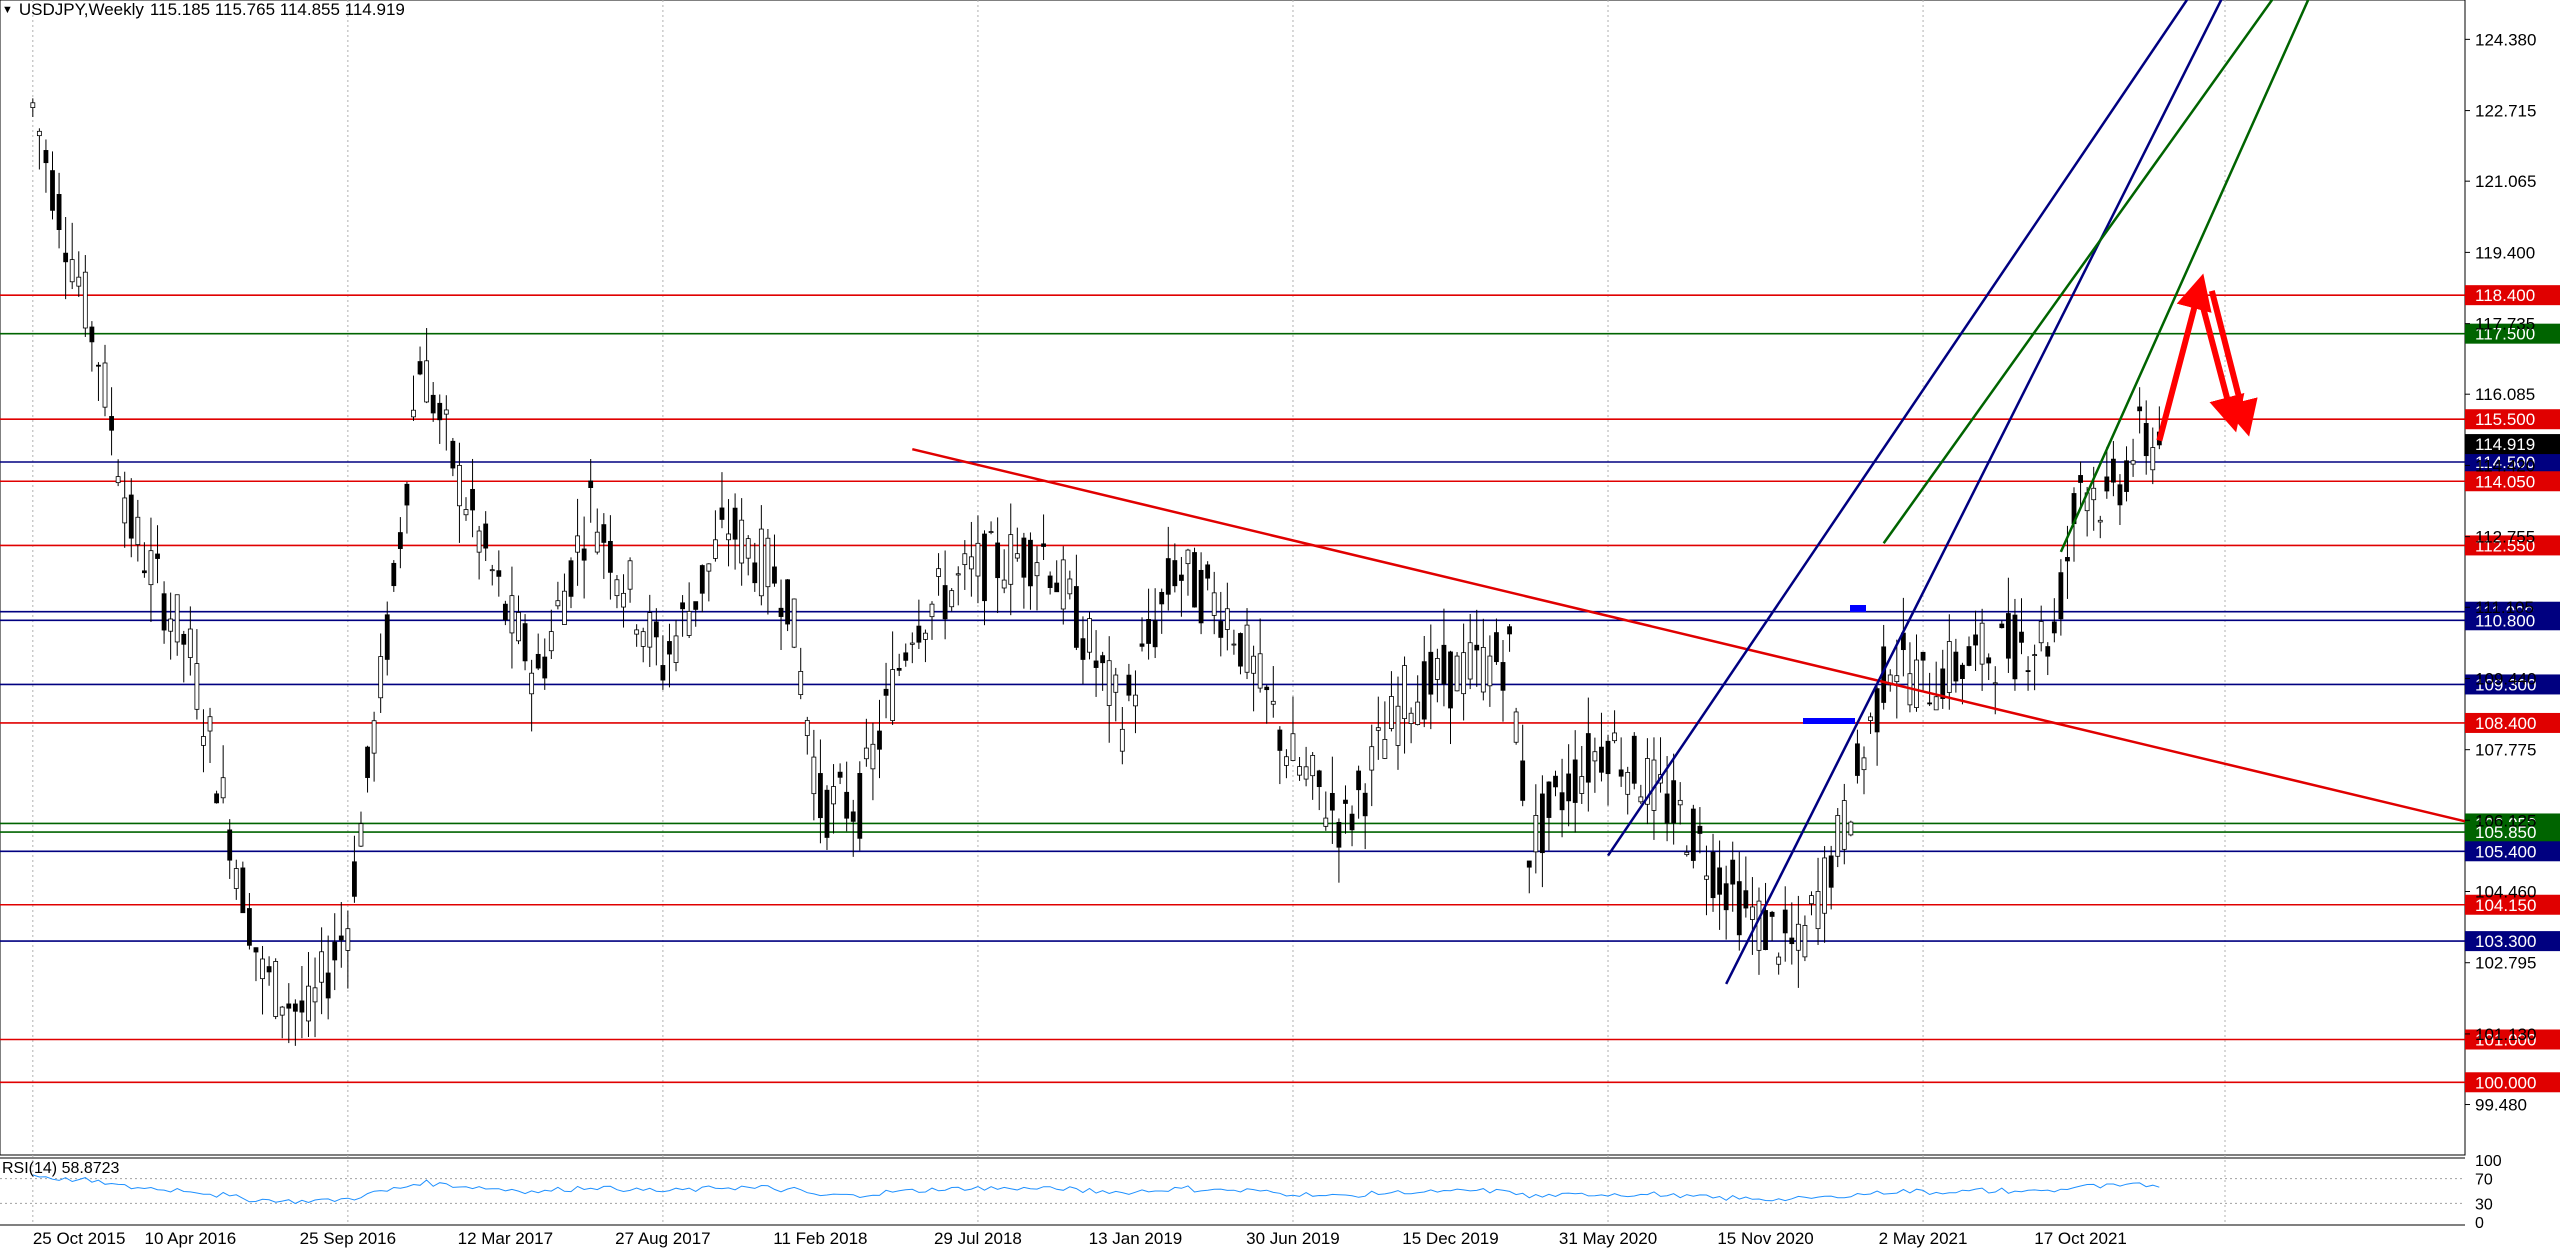 Image resolution: width=2560 pixels, height=1251 pixels. What do you see at coordinates (2505, 1040) in the screenshot?
I see `level-price-label: 101.000` at bounding box center [2505, 1040].